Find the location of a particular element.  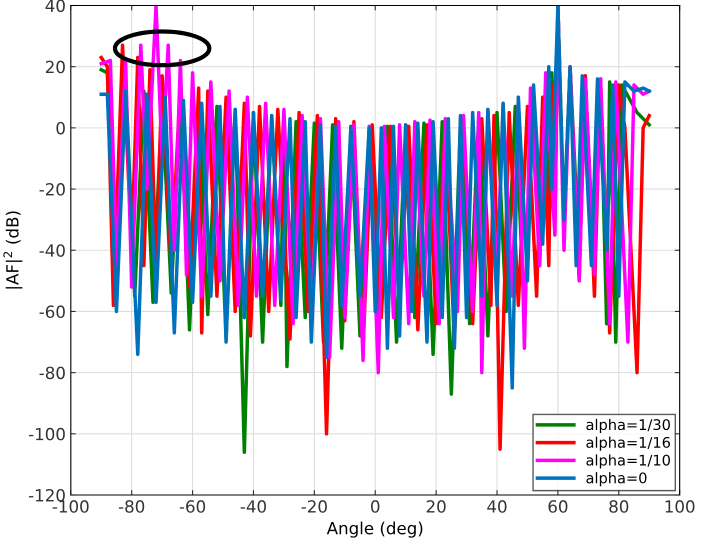

x-tick-label: -80 is located at coordinates (131, 506).